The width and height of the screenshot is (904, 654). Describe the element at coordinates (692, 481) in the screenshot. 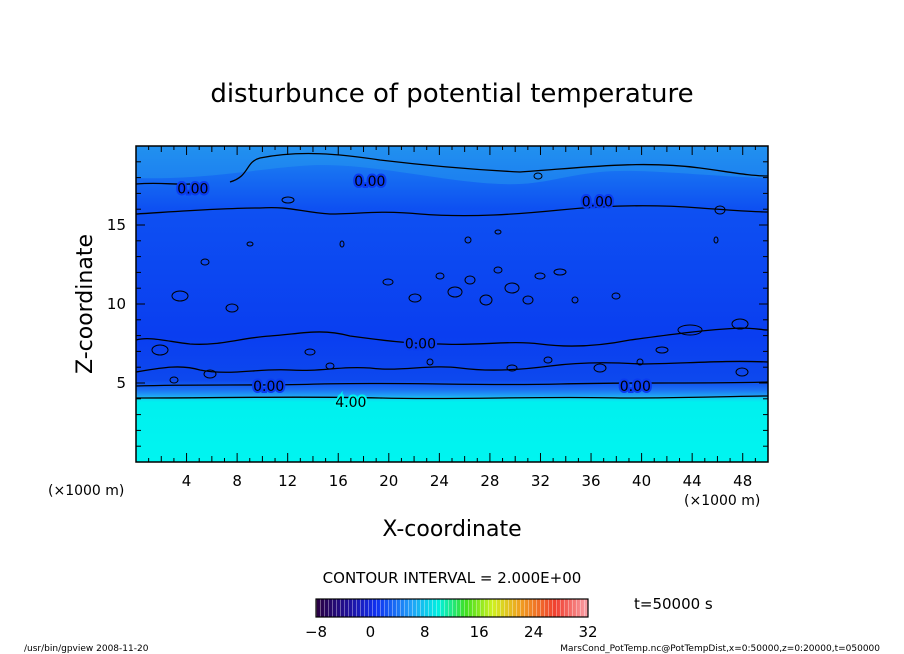

I see `x-tick-label: 44` at that location.